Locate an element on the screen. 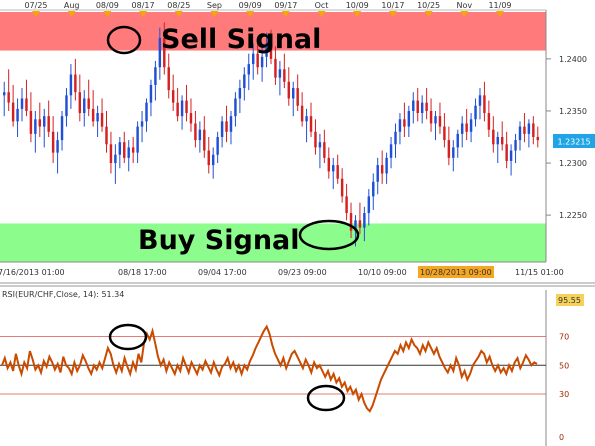 The image size is (595, 446). price-tick-label: 1.2300 is located at coordinates (573, 163).